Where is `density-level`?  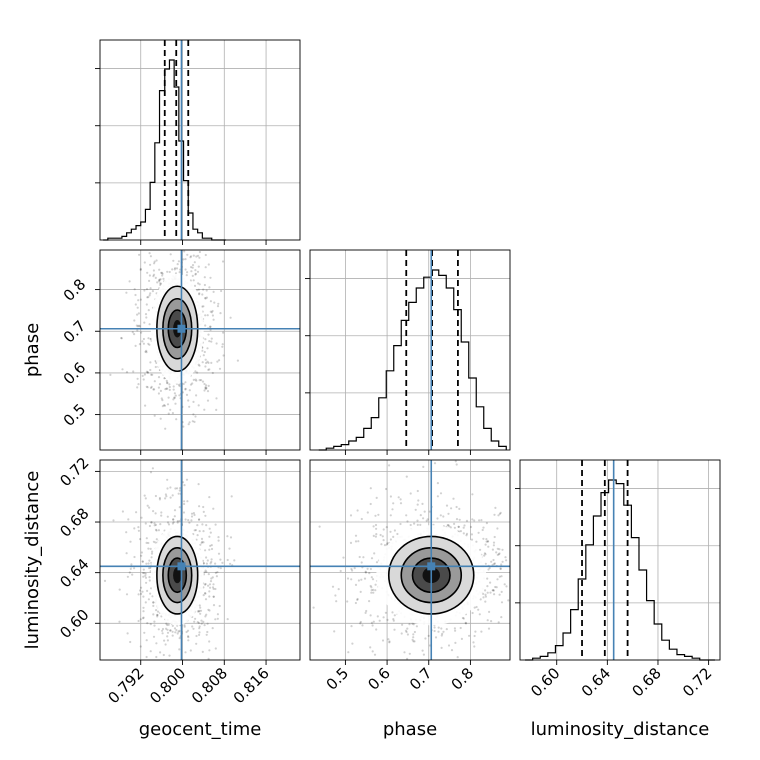 density-level is located at coordinates (177, 575).